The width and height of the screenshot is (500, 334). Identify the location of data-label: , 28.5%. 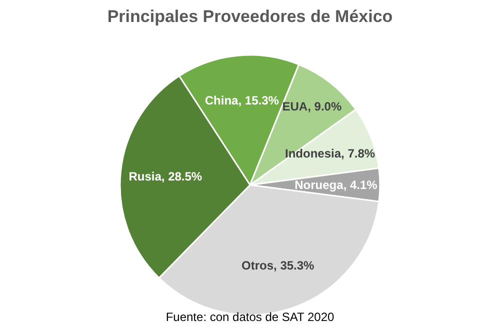
(181, 177).